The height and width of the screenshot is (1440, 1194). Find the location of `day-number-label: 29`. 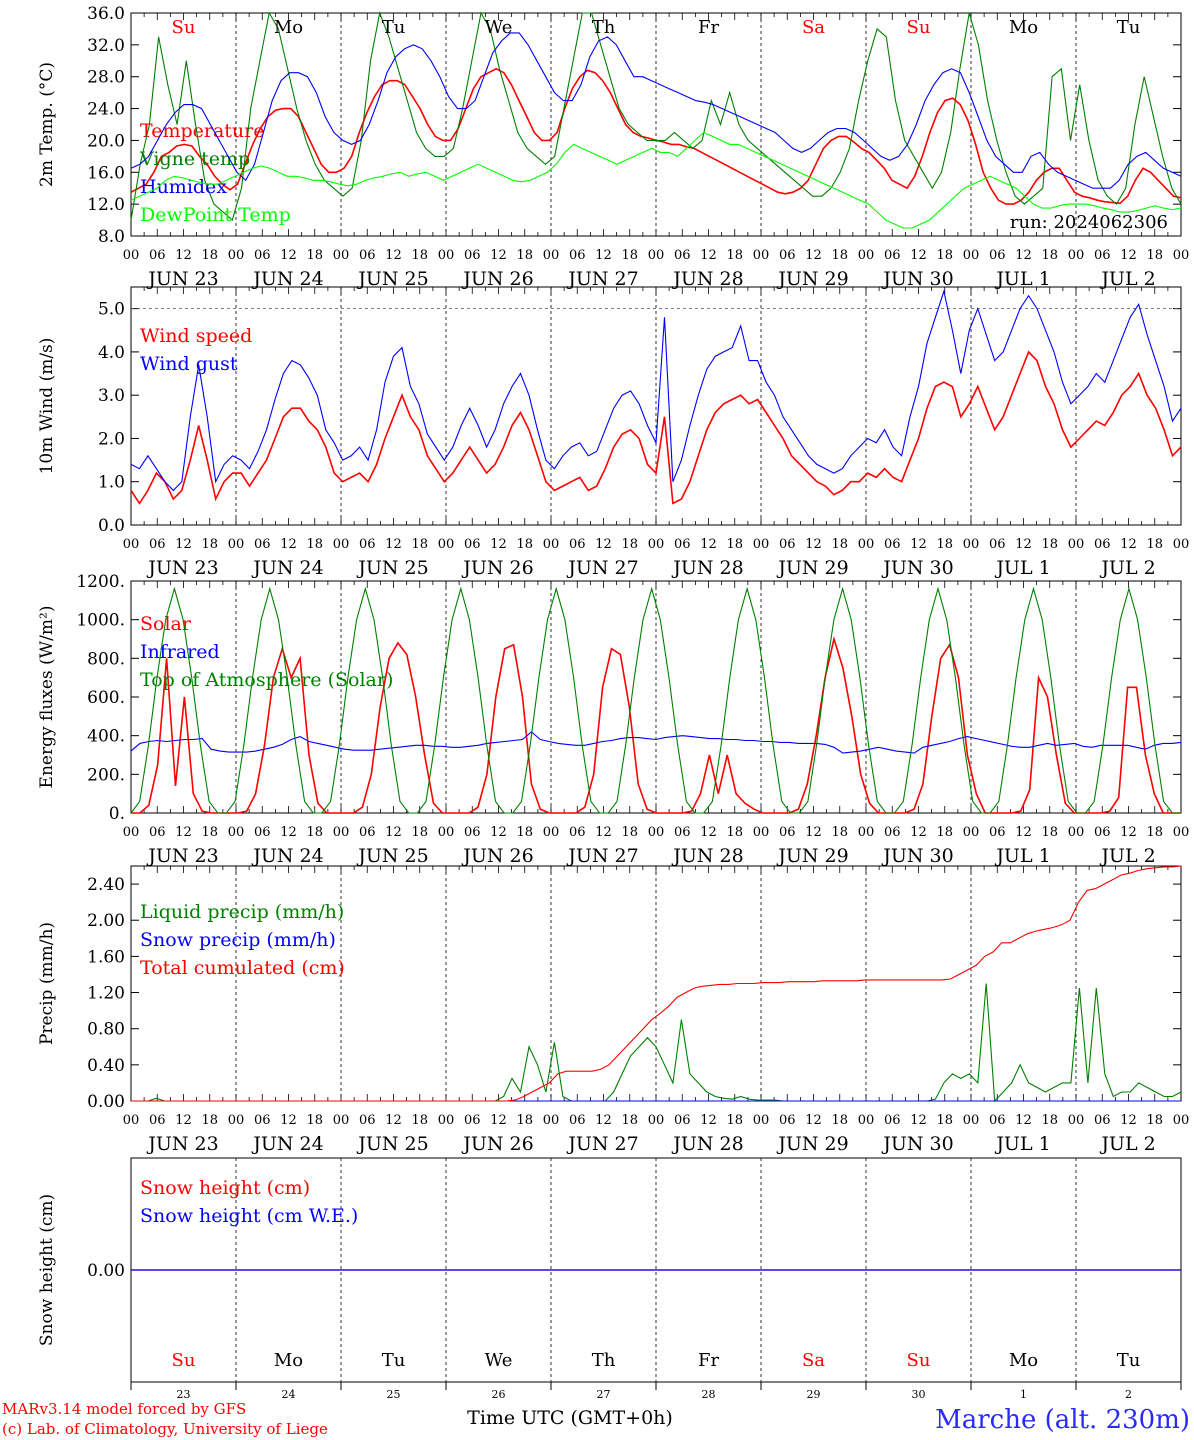

day-number-label: 29 is located at coordinates (814, 1394).